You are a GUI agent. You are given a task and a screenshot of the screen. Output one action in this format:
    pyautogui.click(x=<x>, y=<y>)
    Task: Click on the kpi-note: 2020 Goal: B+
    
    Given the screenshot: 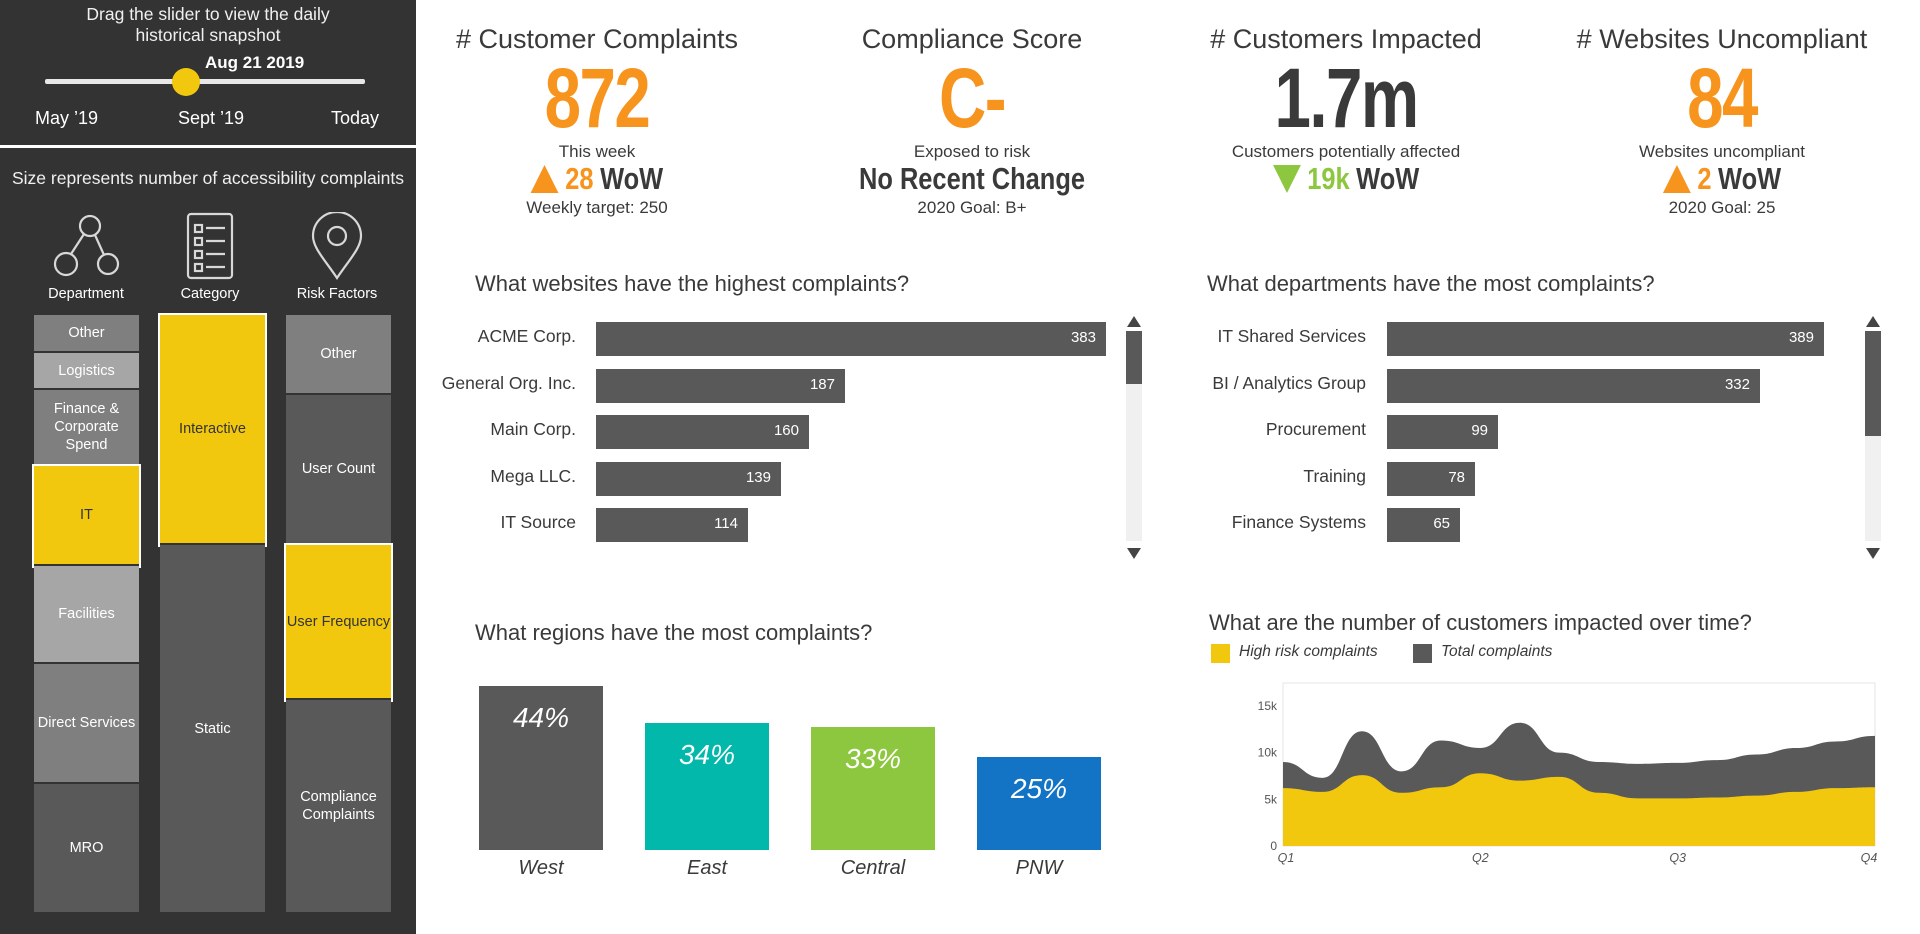 What is the action you would take?
    pyautogui.click(x=972, y=207)
    